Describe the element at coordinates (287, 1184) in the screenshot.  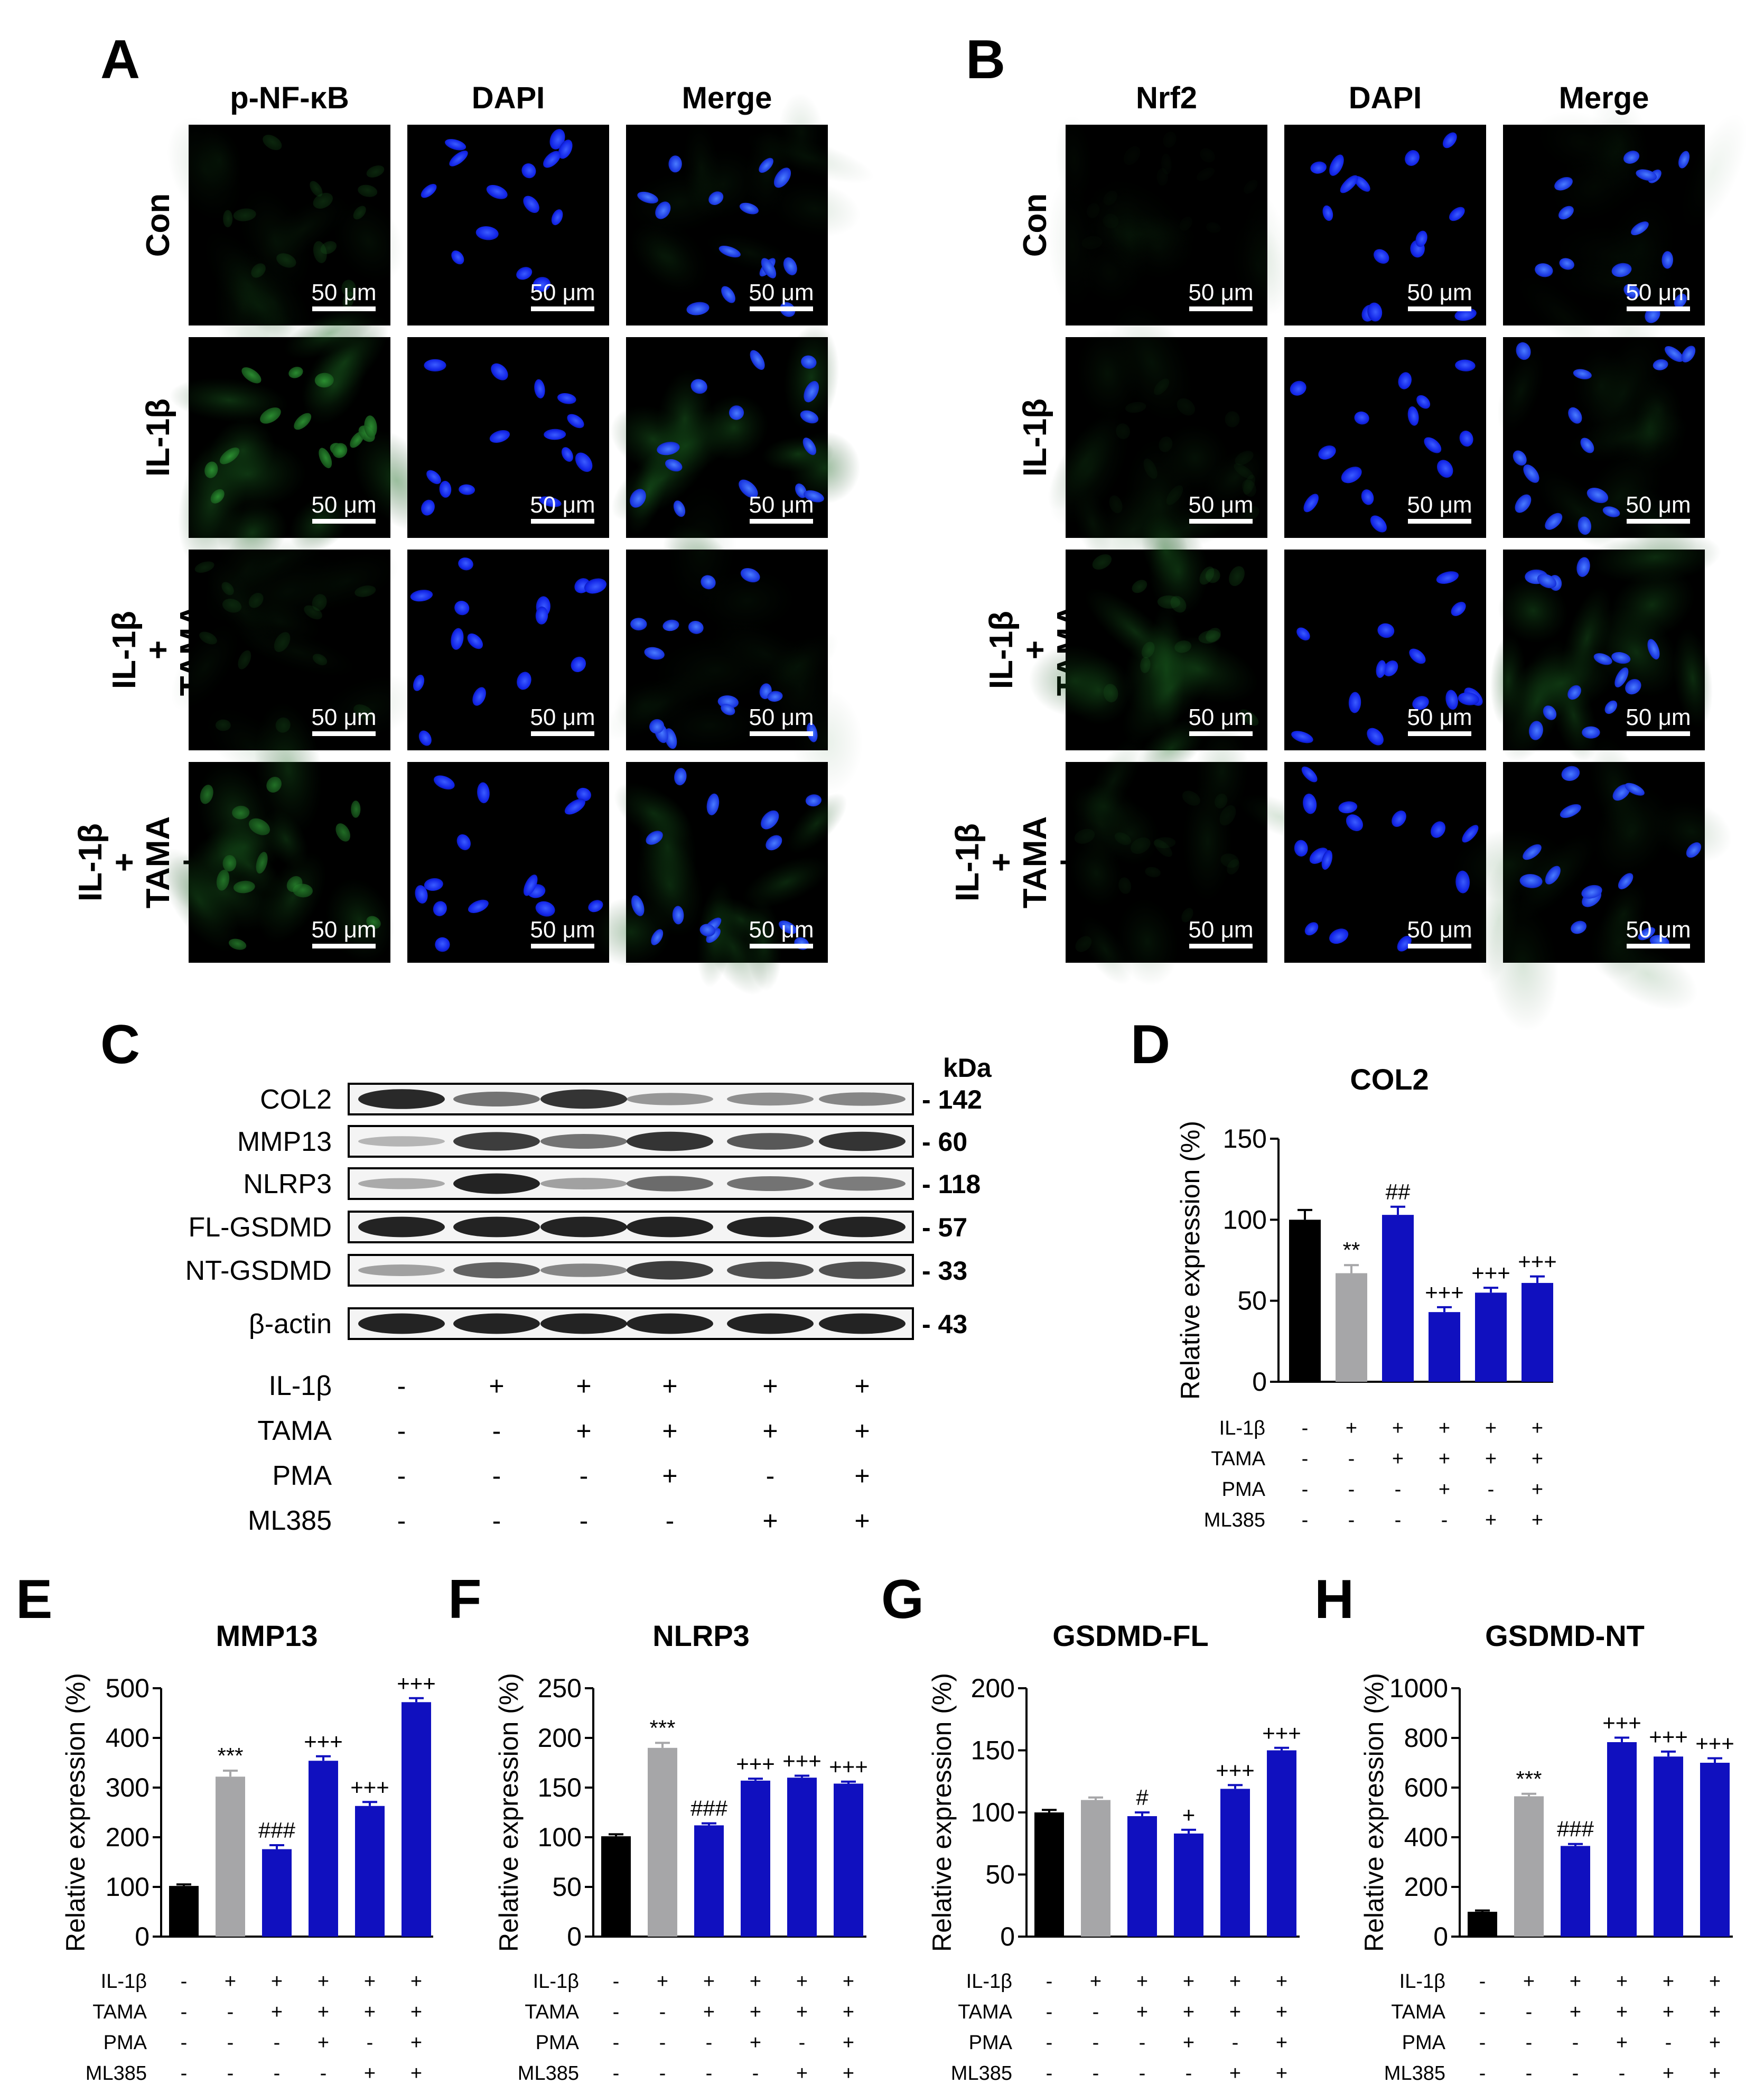
I see `band-label: NLRP3` at that location.